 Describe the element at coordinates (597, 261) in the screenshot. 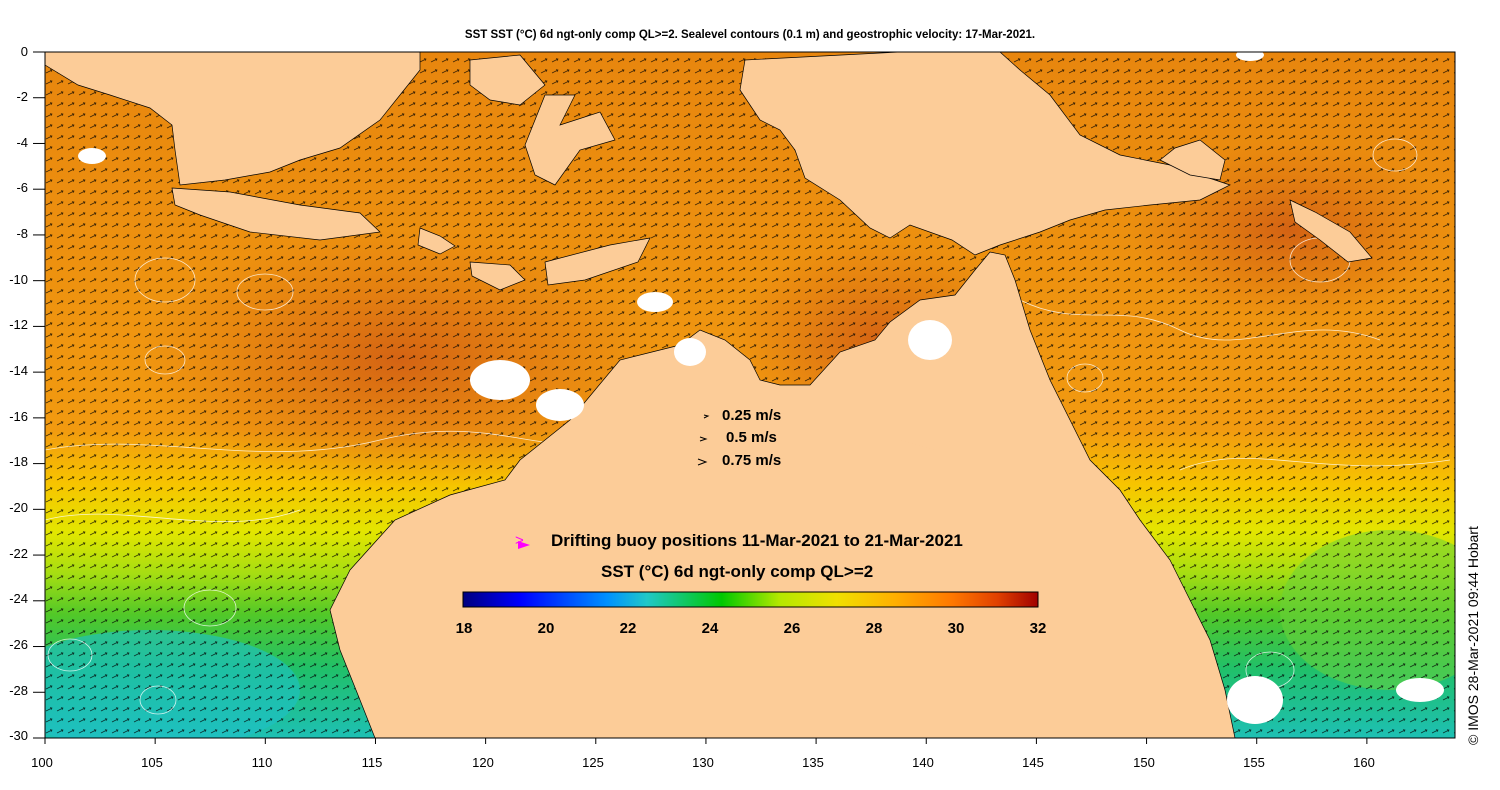

I see `timor` at that location.